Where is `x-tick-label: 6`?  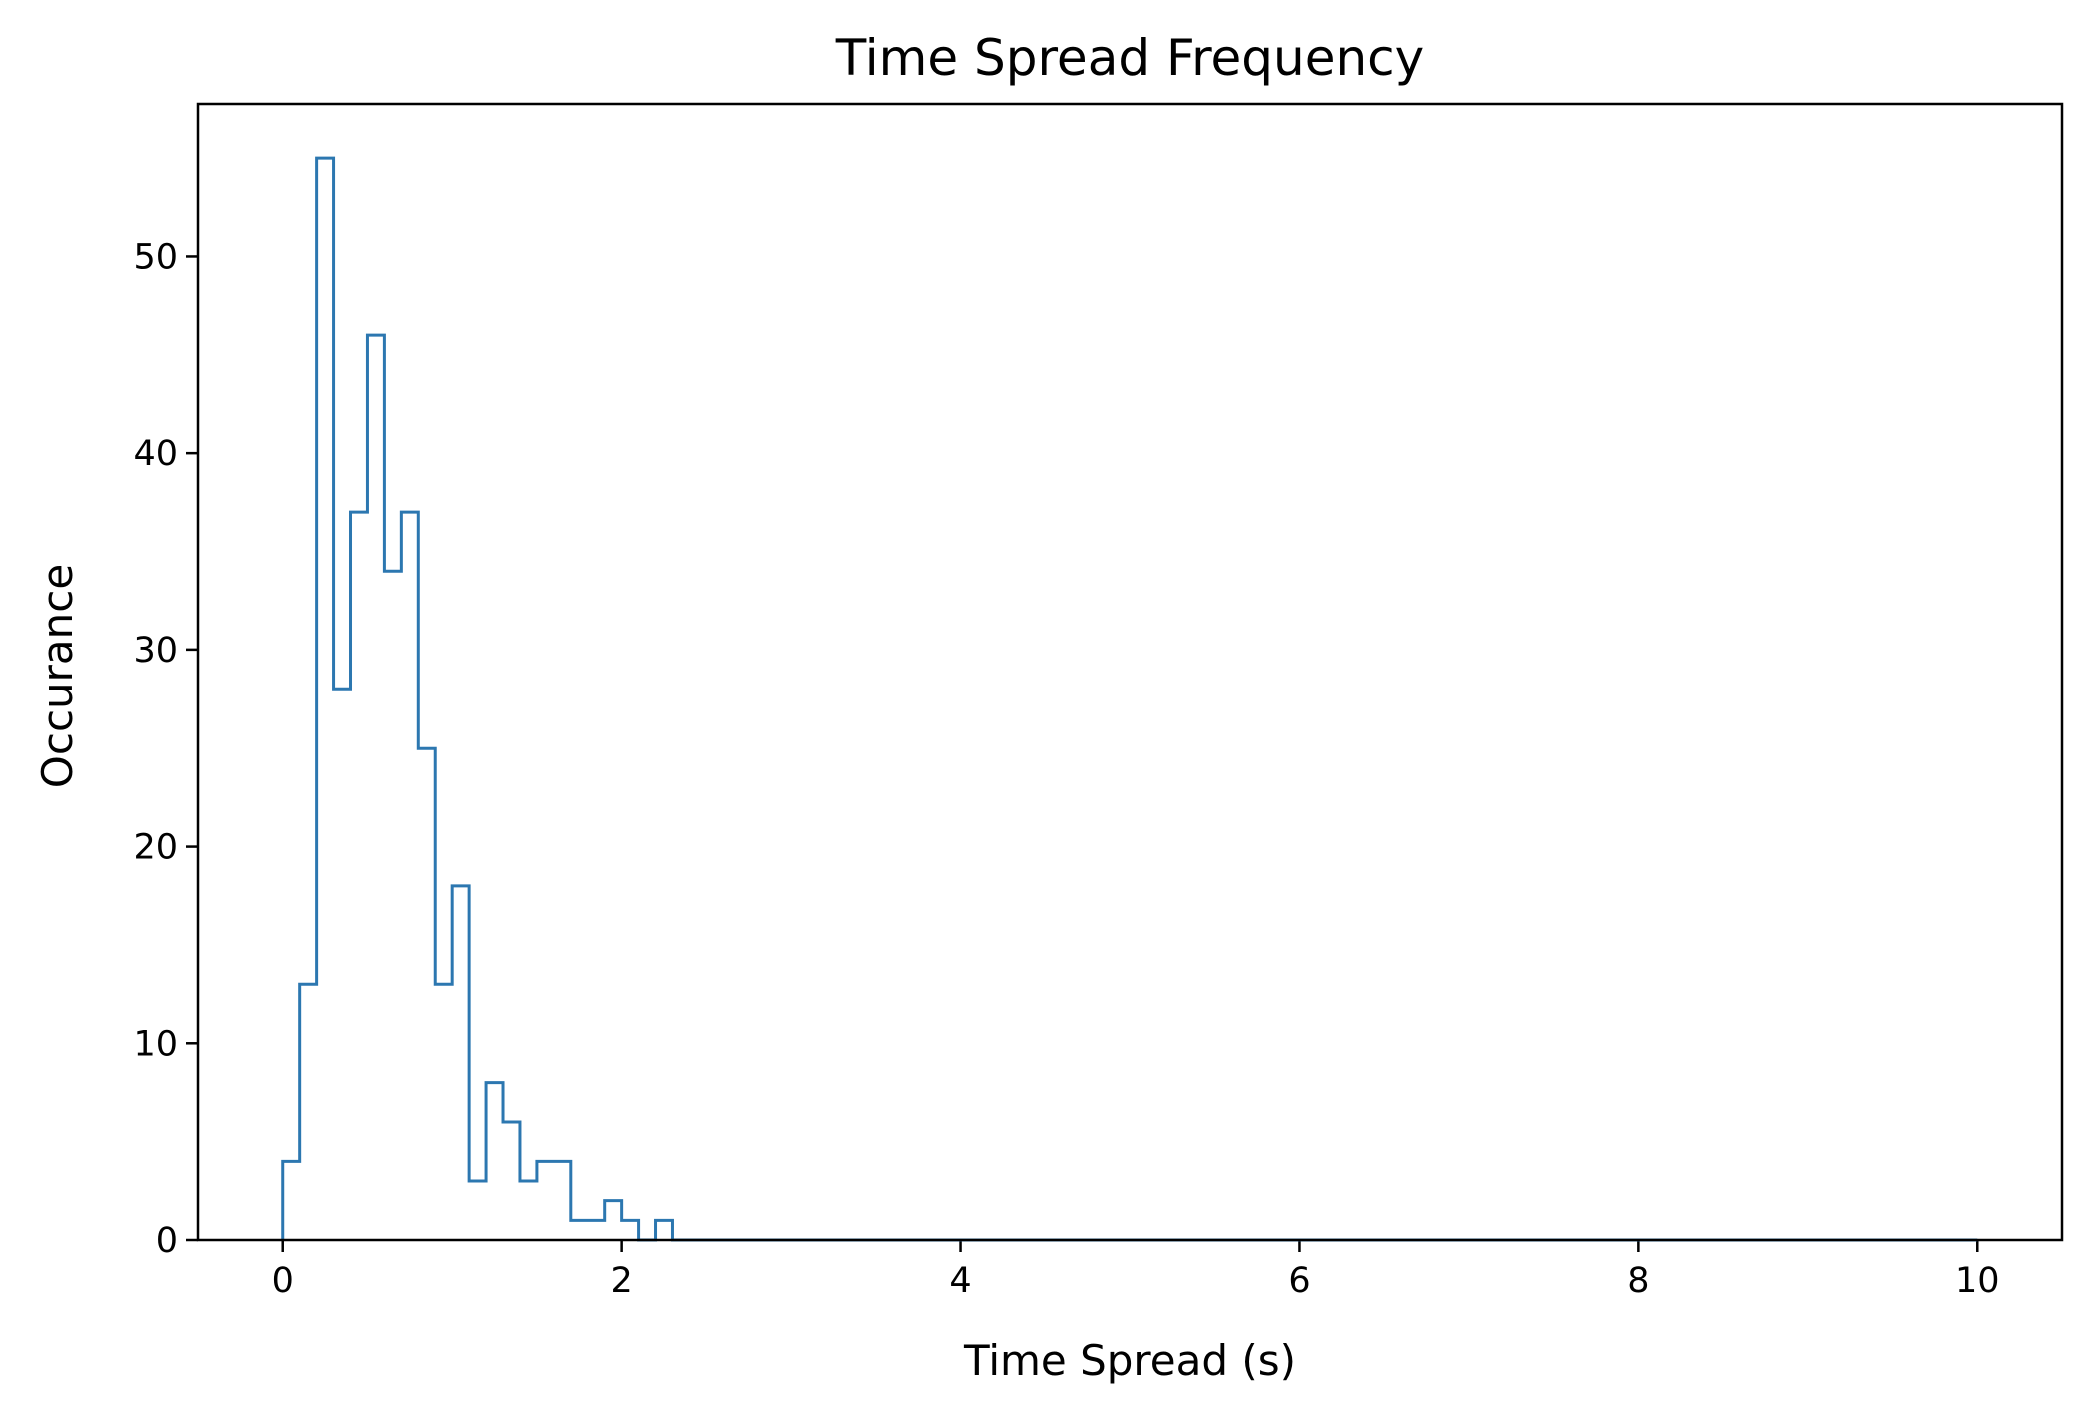 x-tick-label: 6 is located at coordinates (1299, 1281).